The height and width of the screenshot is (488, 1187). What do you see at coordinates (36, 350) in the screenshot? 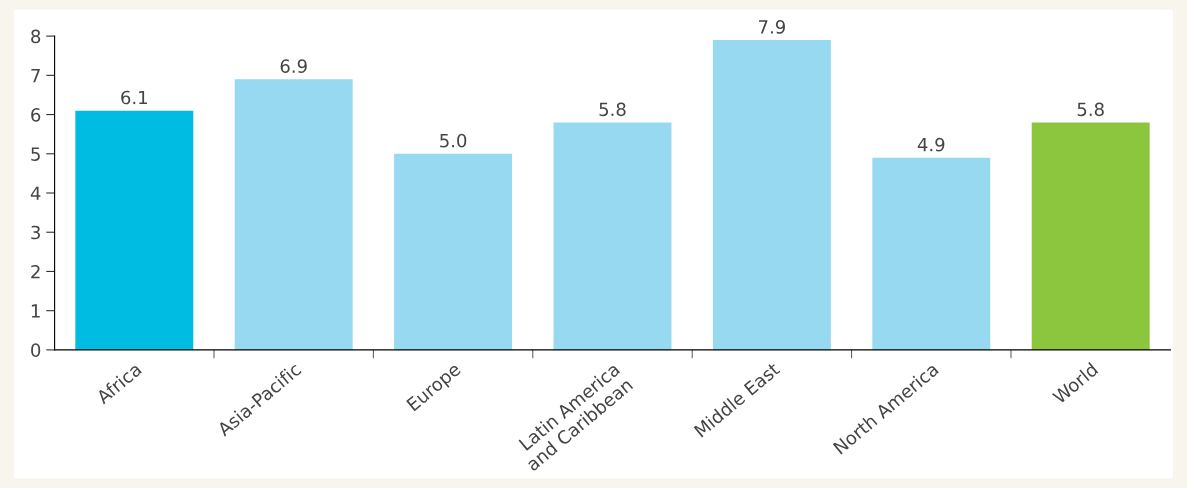
I see `y-tick-label: 0` at bounding box center [36, 350].